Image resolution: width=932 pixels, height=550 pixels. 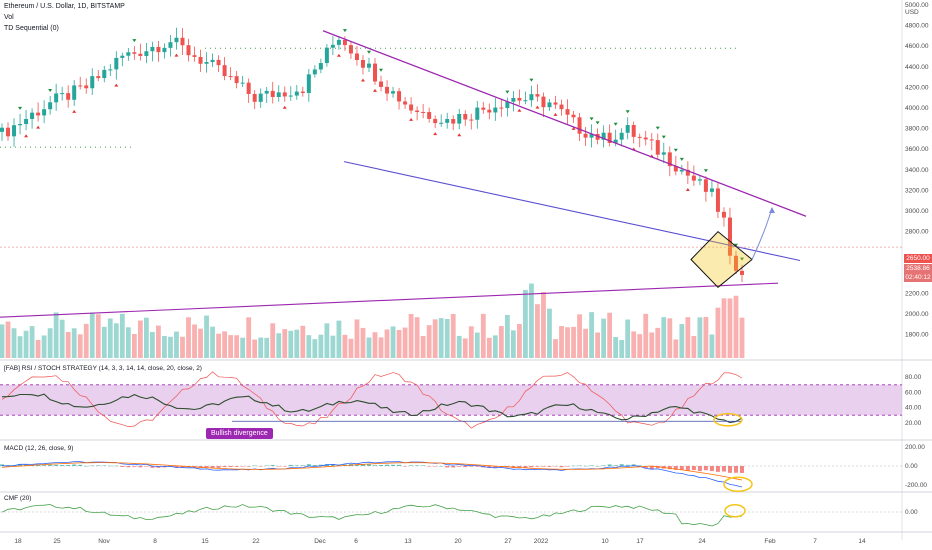 What do you see at coordinates (917, 46) in the screenshot?
I see `price-tick-label: 4600.00` at bounding box center [917, 46].